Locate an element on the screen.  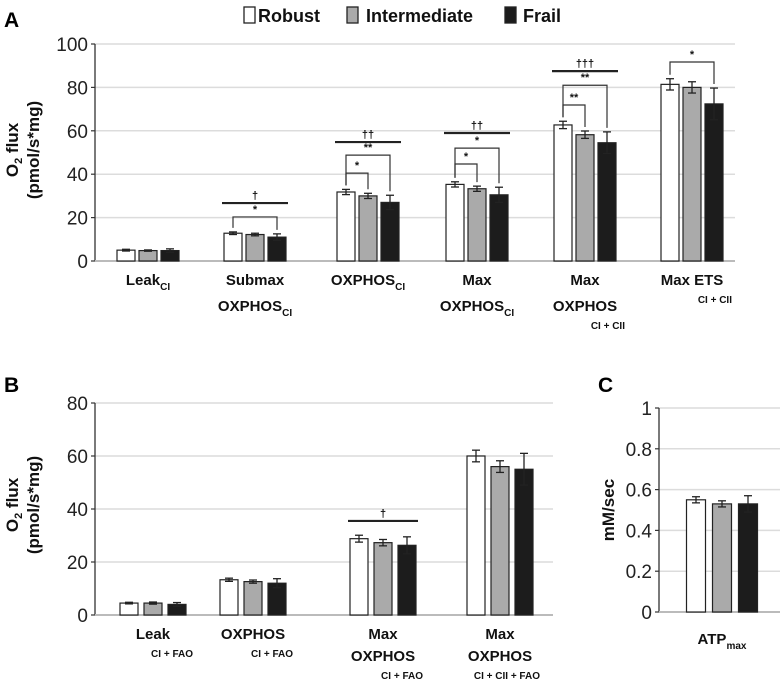
y-axis-title: mM/sec is located at coordinates (608, 510).